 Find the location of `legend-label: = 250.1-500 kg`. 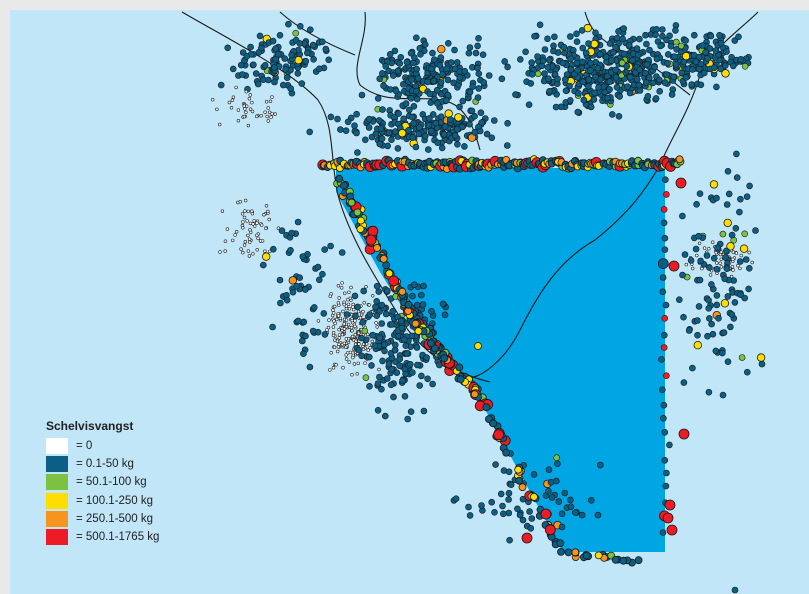

legend-label: = 250.1-500 kg is located at coordinates (115, 518).